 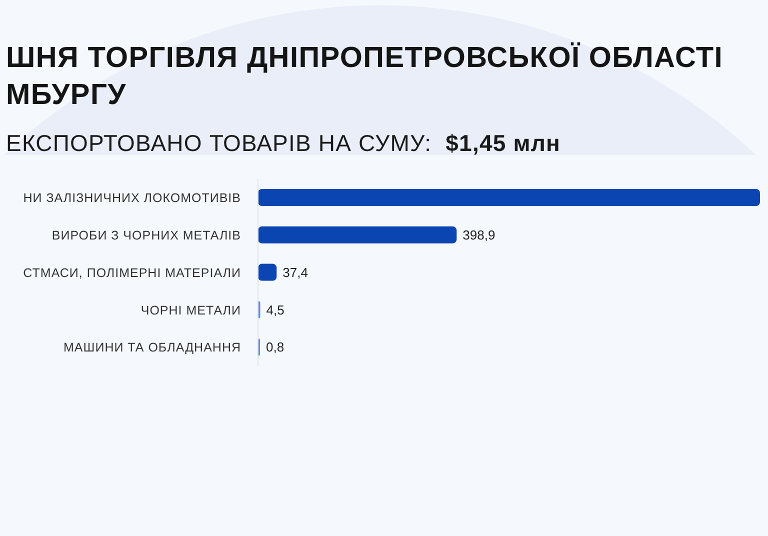 What do you see at coordinates (275, 347) in the screenshot?
I see `data-label: 0,8` at bounding box center [275, 347].